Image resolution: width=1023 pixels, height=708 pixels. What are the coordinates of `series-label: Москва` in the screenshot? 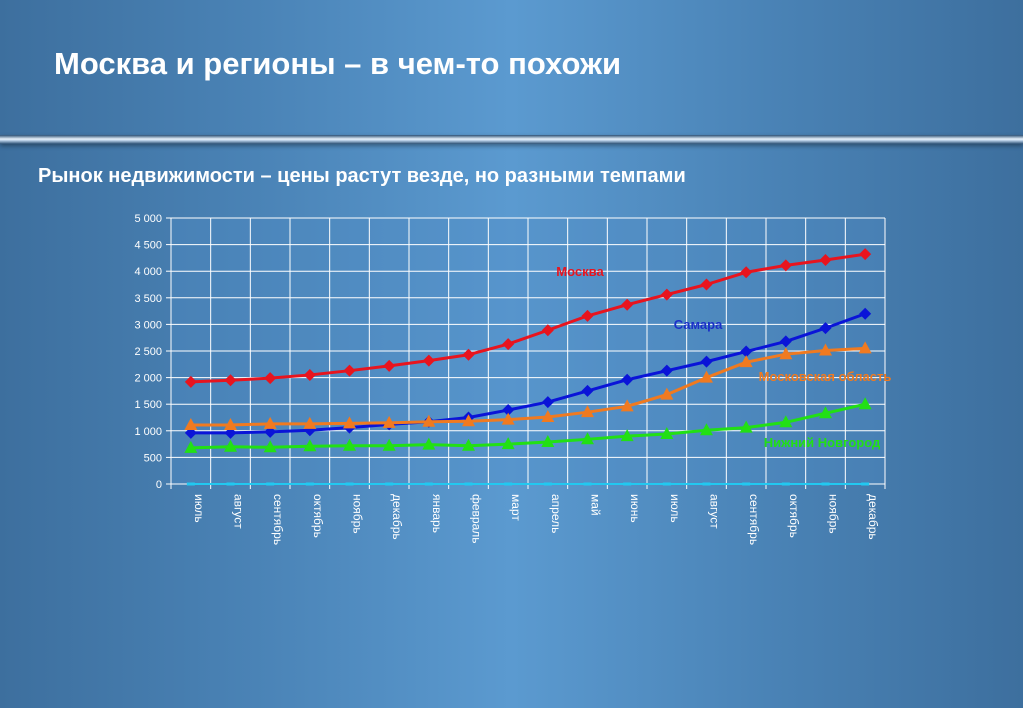 It's located at (580, 271).